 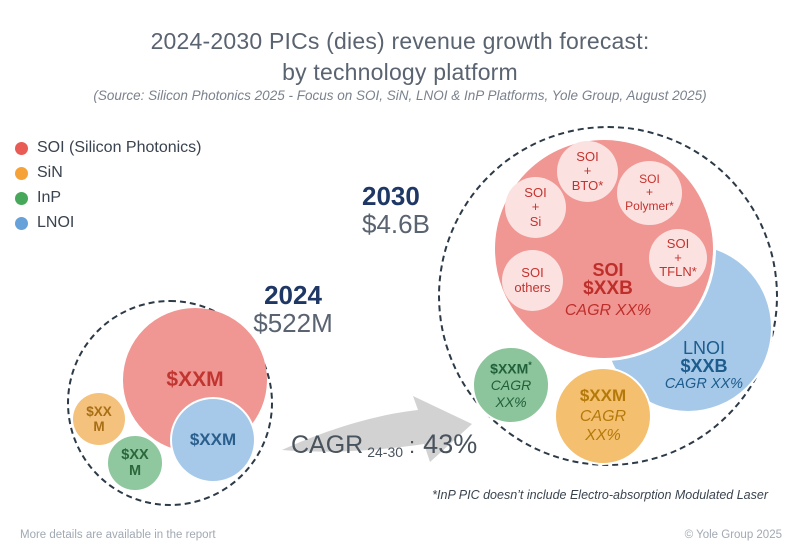 I want to click on legend-item-sin: SiN, so click(x=108, y=172).